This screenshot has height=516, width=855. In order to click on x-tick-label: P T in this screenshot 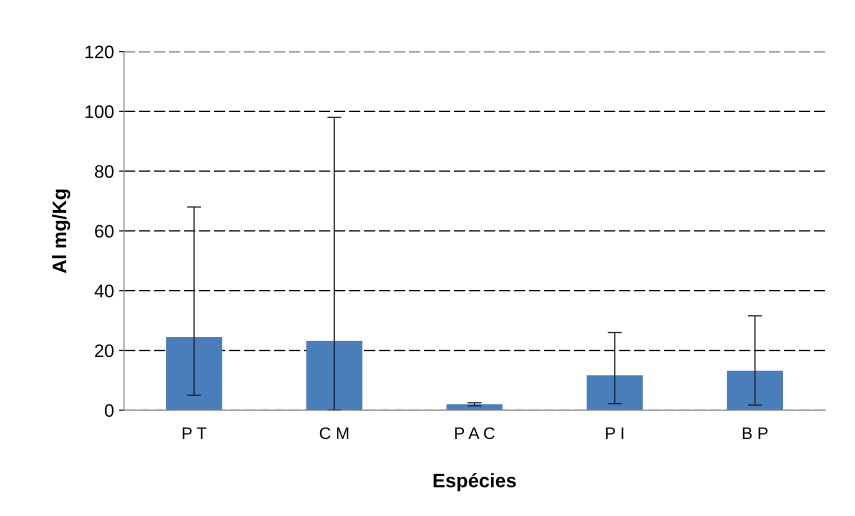, I will do `click(194, 433)`.